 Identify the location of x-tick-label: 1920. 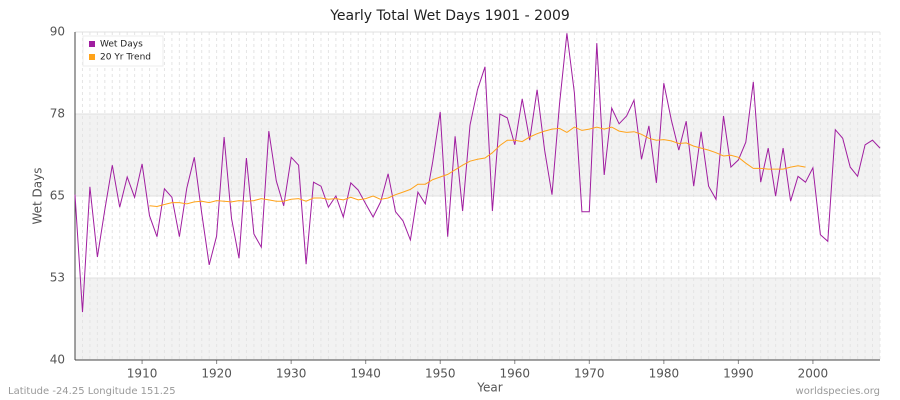
(216, 374).